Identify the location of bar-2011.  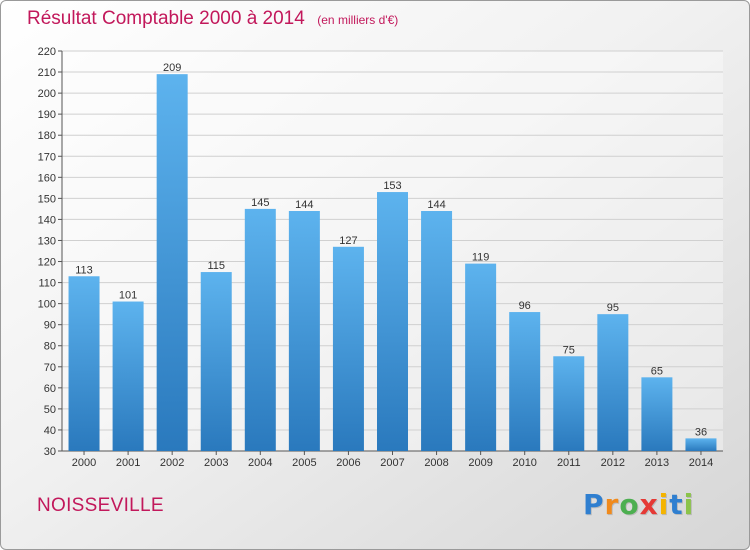
(569, 403).